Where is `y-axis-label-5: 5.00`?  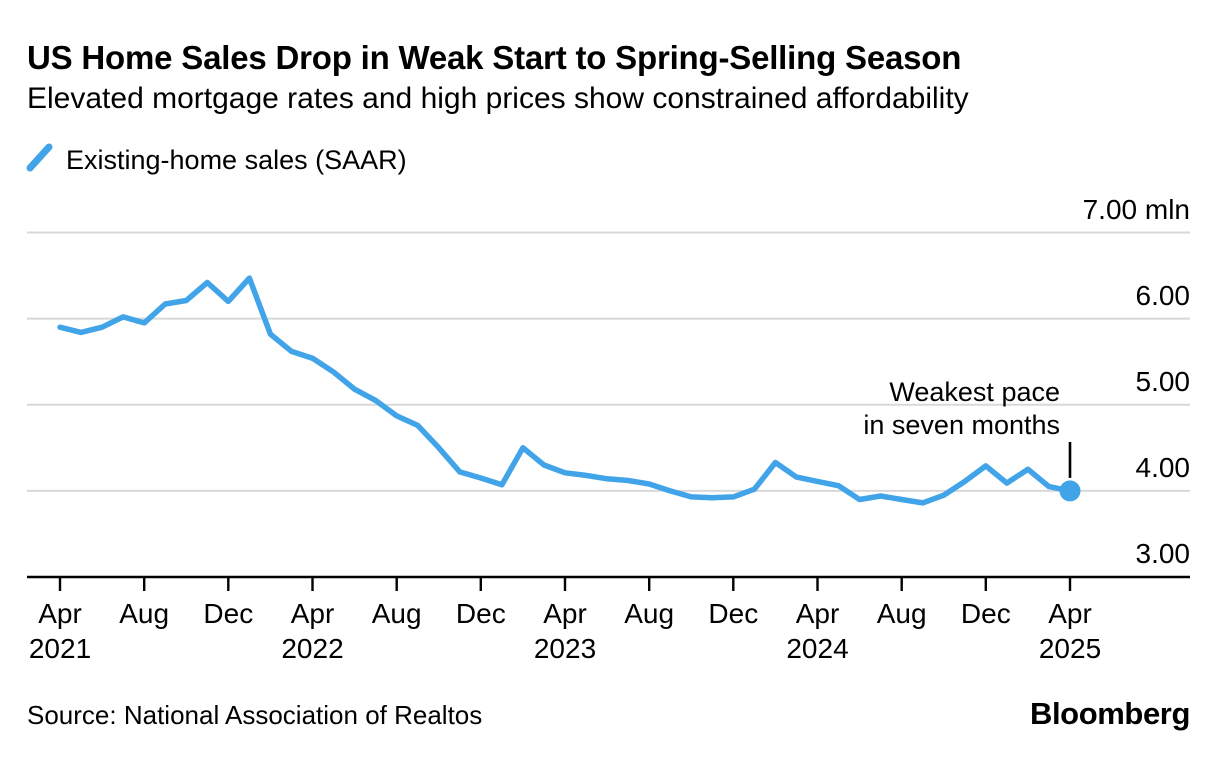
y-axis-label-5: 5.00 is located at coordinates (1163, 381).